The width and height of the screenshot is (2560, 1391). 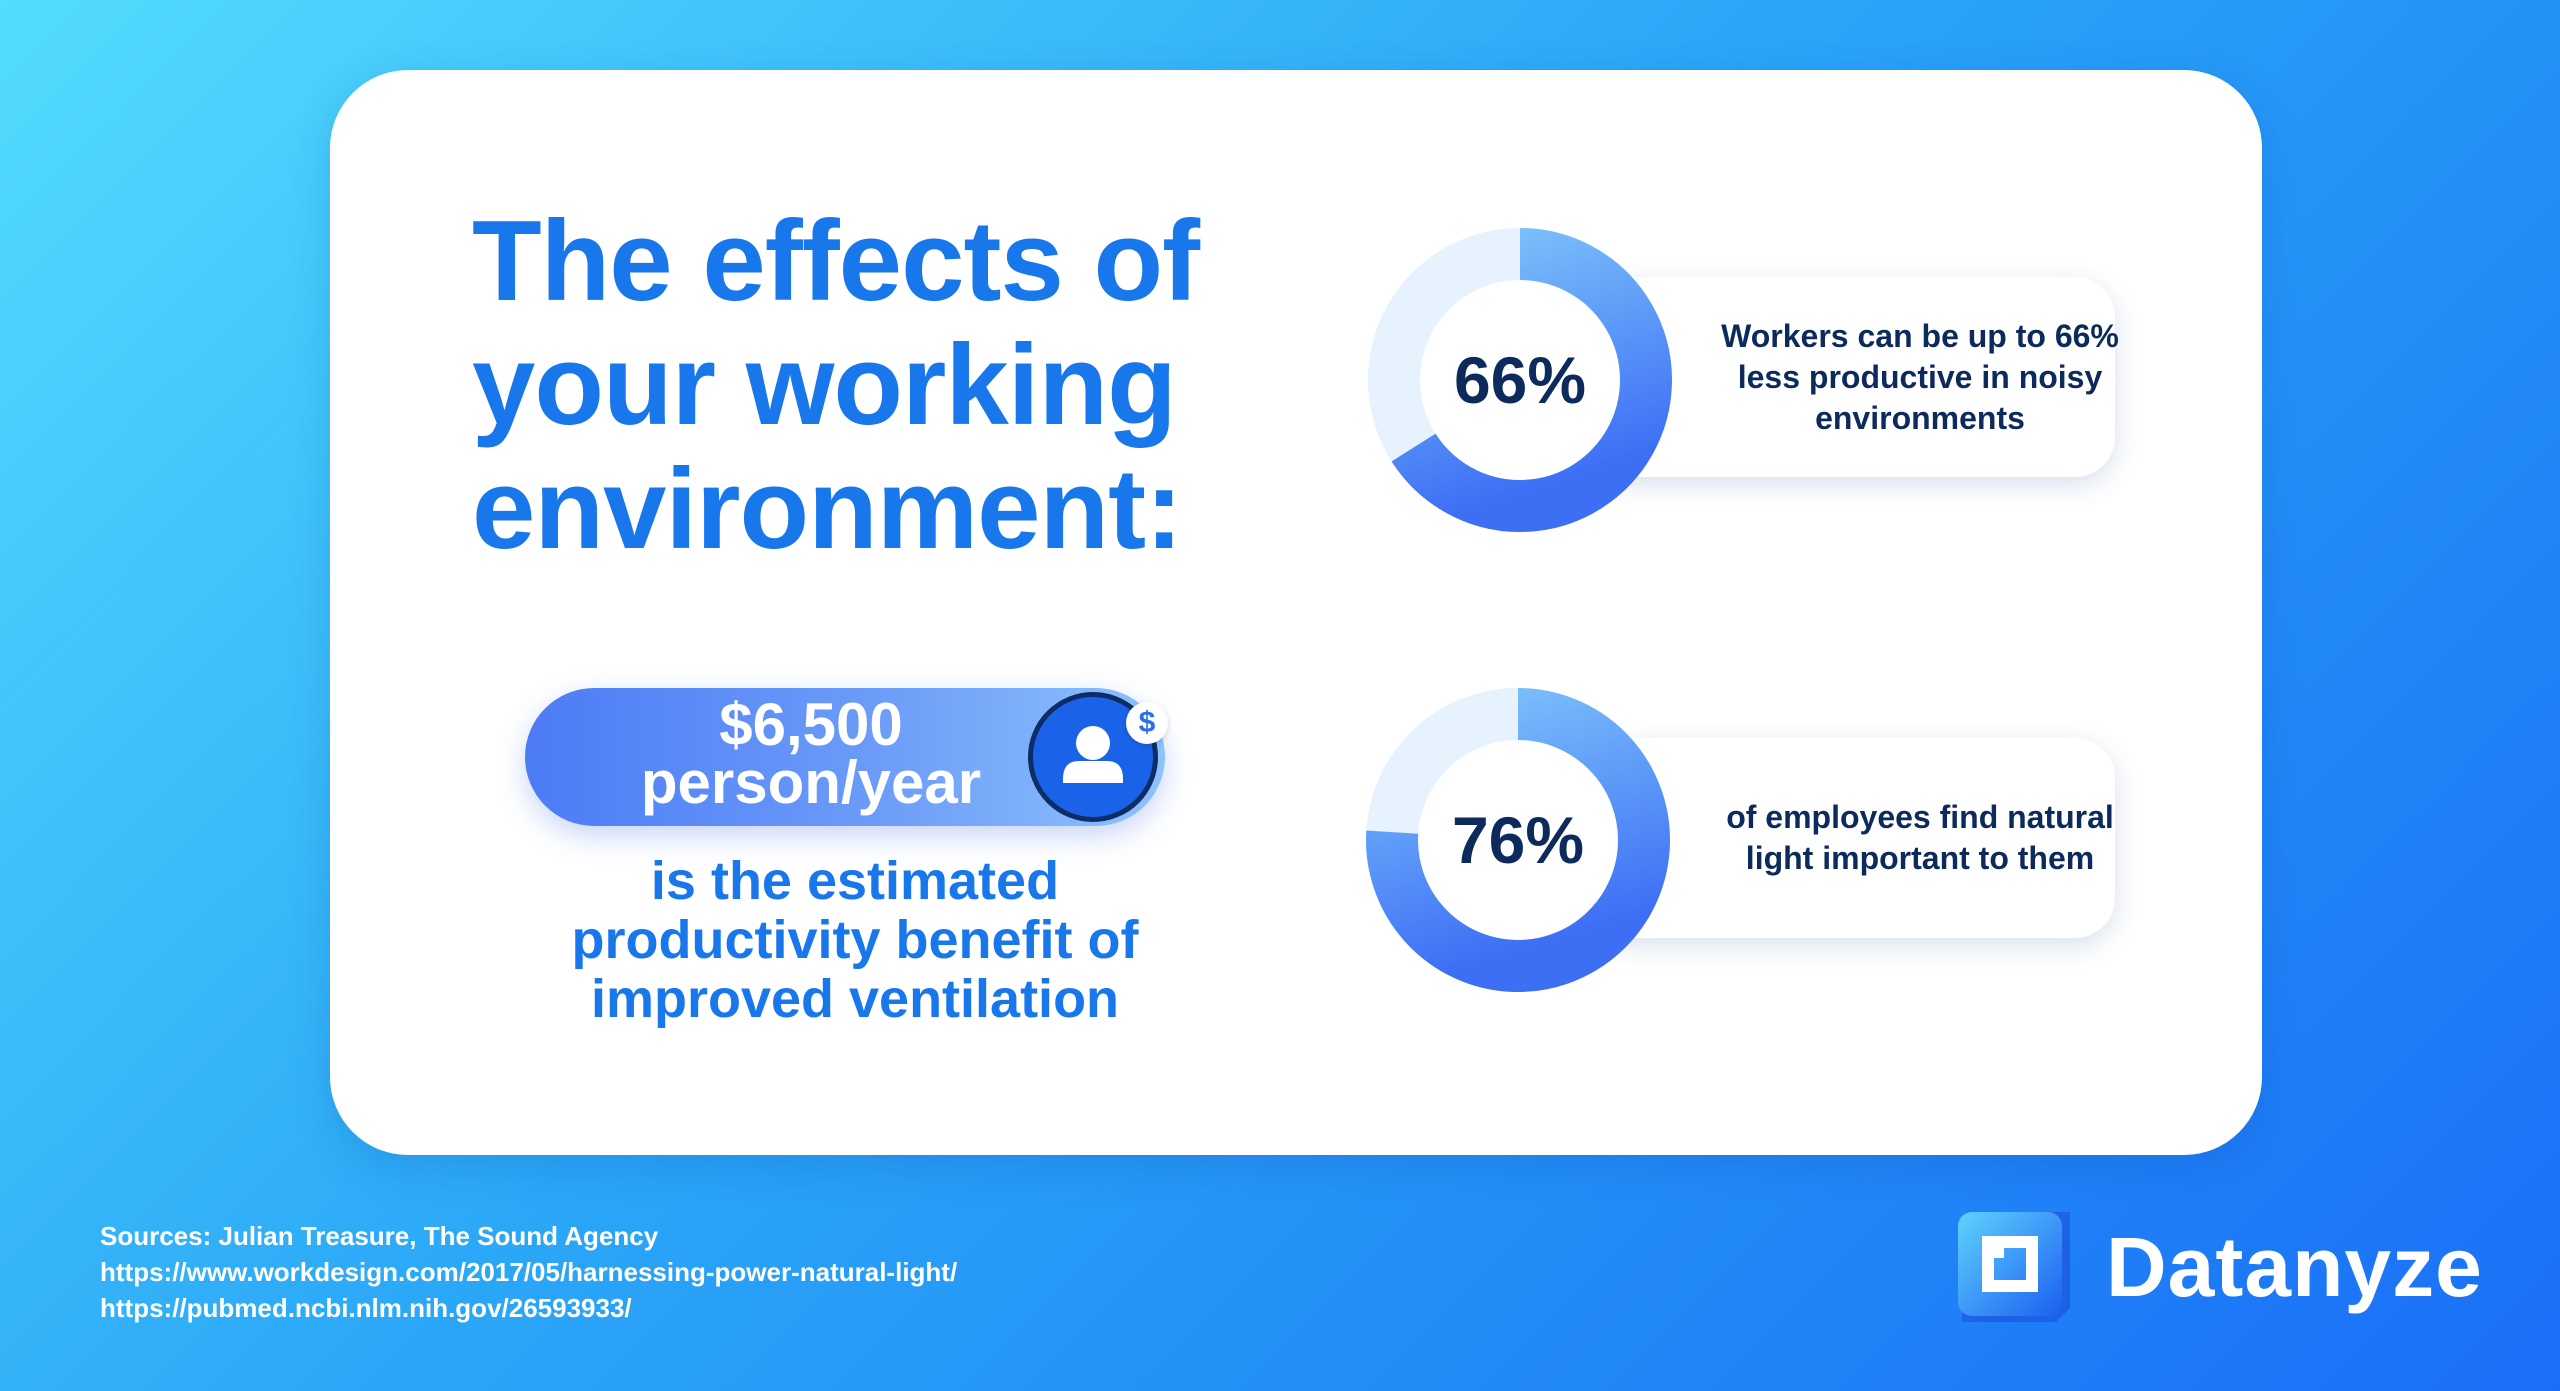 What do you see at coordinates (2294, 1267) in the screenshot?
I see `brand-name: Datanyze` at bounding box center [2294, 1267].